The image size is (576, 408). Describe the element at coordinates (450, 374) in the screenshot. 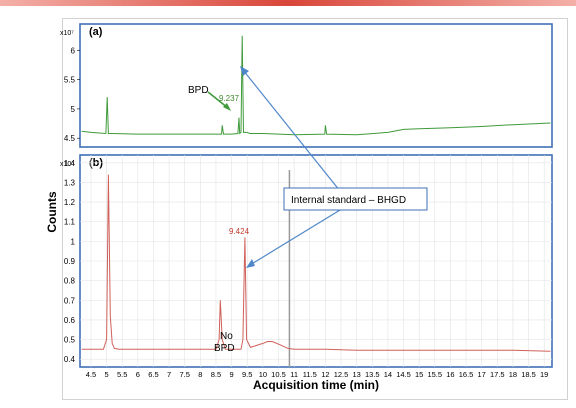

I see `panel-b-xtick-label: 16` at that location.